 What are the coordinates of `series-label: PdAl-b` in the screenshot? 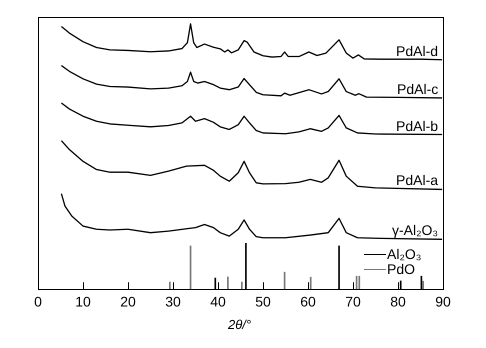 It's located at (417, 126).